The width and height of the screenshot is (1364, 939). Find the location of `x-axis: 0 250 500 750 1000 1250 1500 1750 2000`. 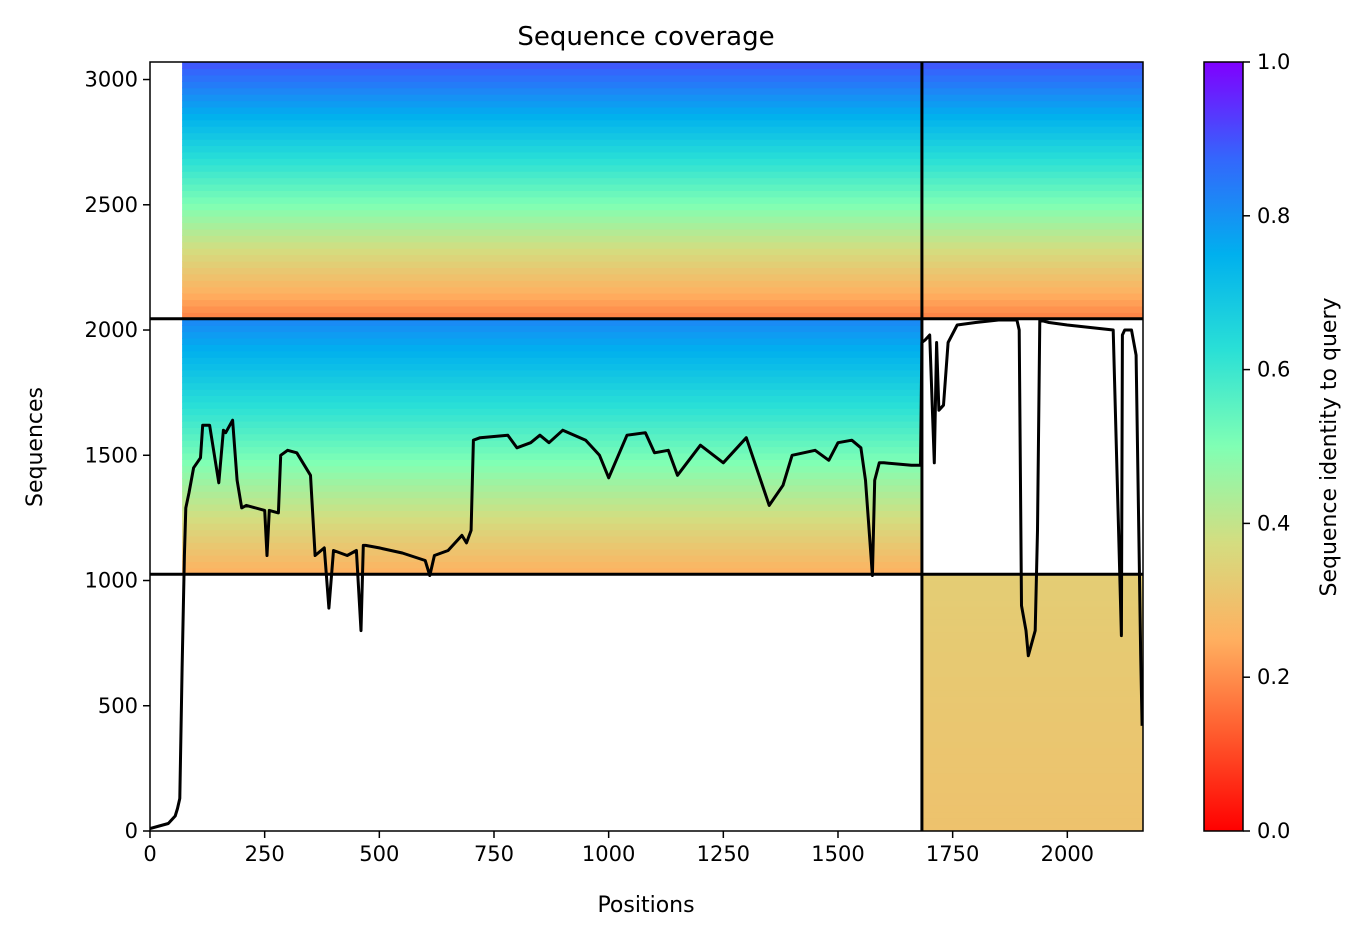

x-axis: 0 250 500 750 1000 1250 1500 1750 2000 is located at coordinates (618, 848).